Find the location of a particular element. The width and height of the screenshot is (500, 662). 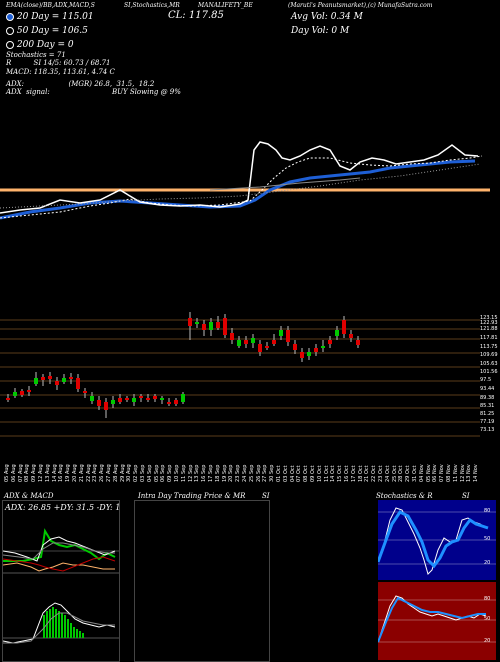

date-tick: 14 Nov is located at coordinates (476, 473).